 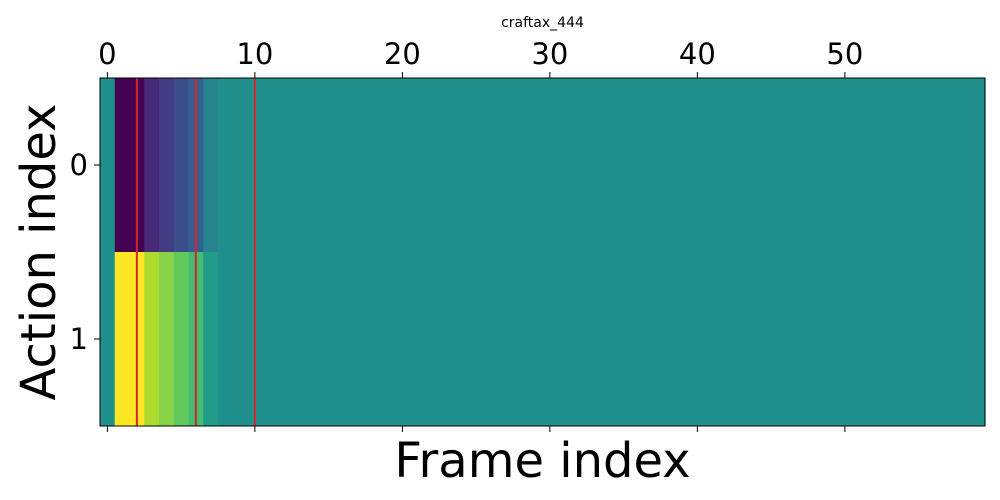 What do you see at coordinates (254, 54) in the screenshot?
I see `x-tick-label: 10` at bounding box center [254, 54].